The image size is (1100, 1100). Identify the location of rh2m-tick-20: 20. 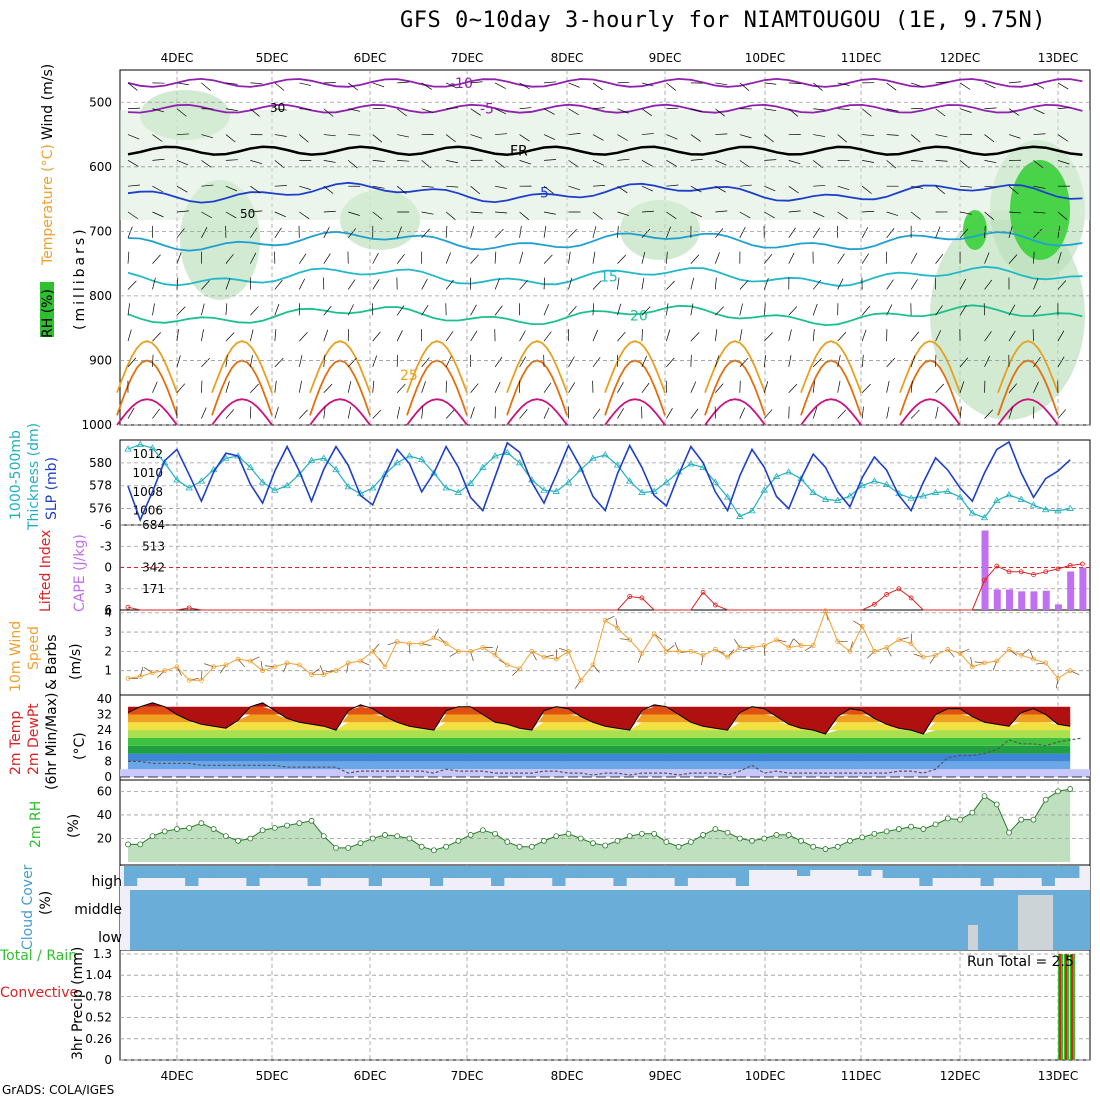
(104, 838).